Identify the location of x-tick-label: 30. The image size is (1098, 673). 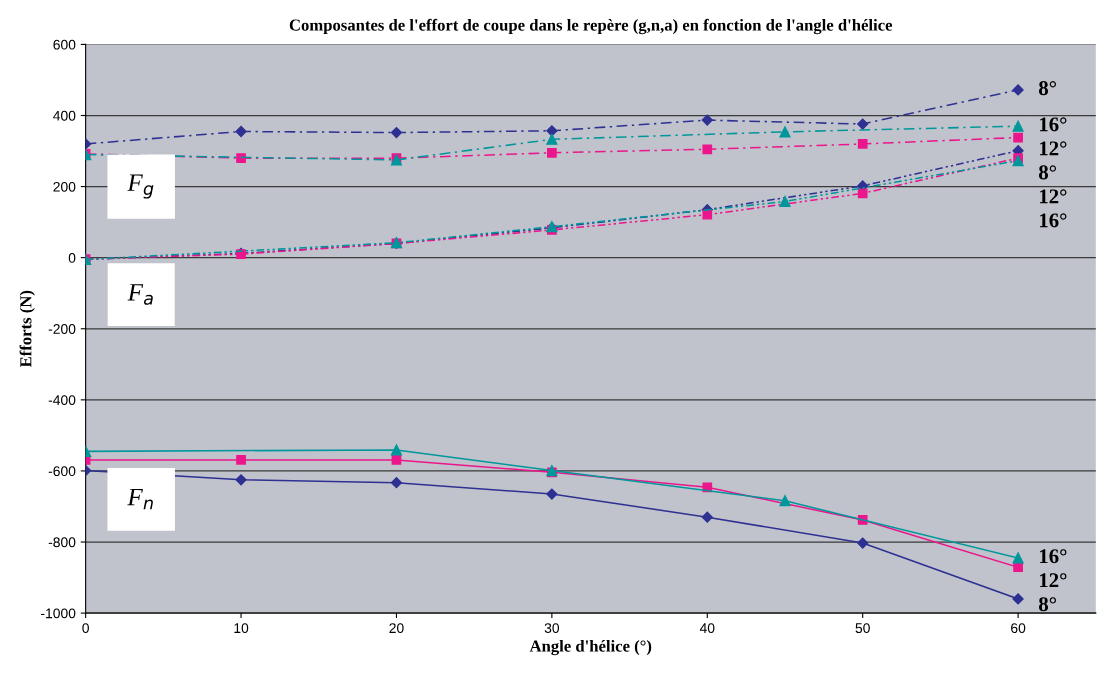
(552, 628).